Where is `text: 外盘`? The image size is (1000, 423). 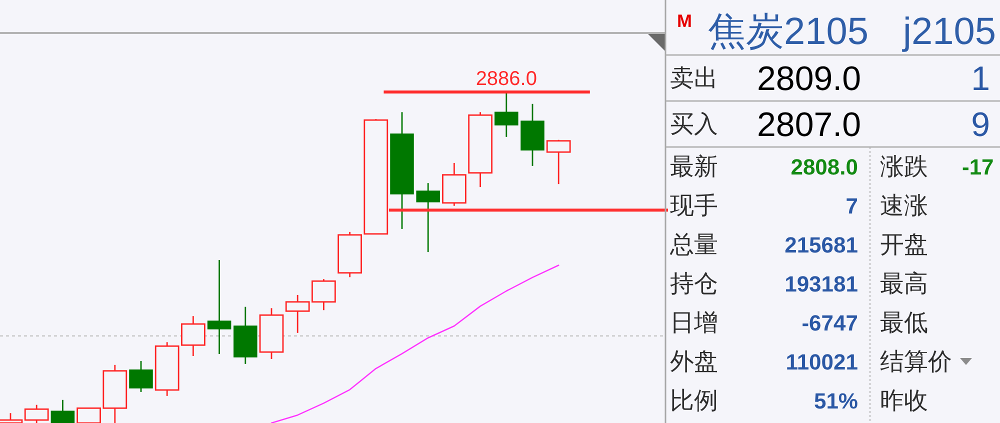
text: 外盘 is located at coordinates (694, 362).